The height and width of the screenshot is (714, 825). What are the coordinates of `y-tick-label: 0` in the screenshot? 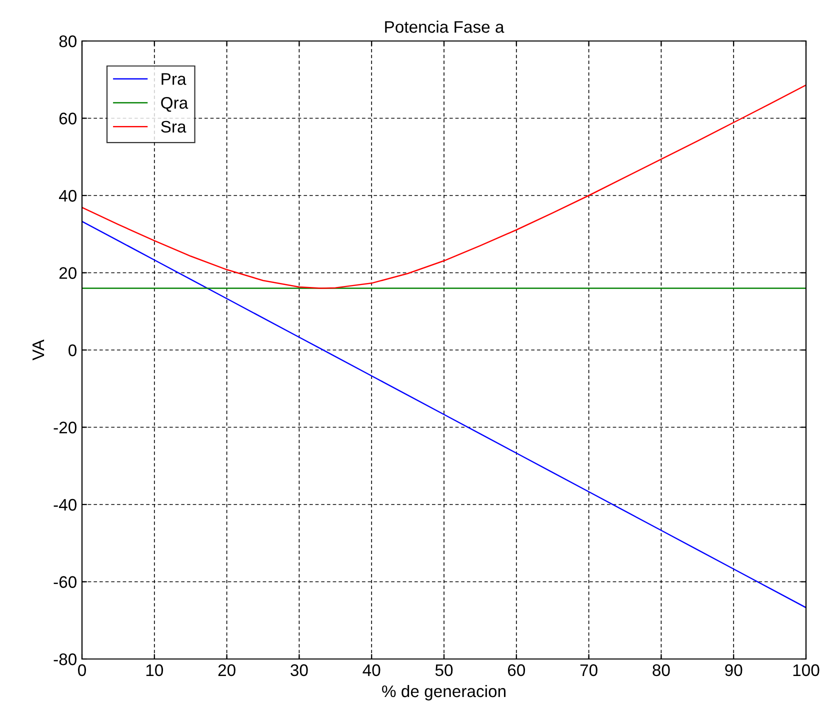 It's located at (72, 350).